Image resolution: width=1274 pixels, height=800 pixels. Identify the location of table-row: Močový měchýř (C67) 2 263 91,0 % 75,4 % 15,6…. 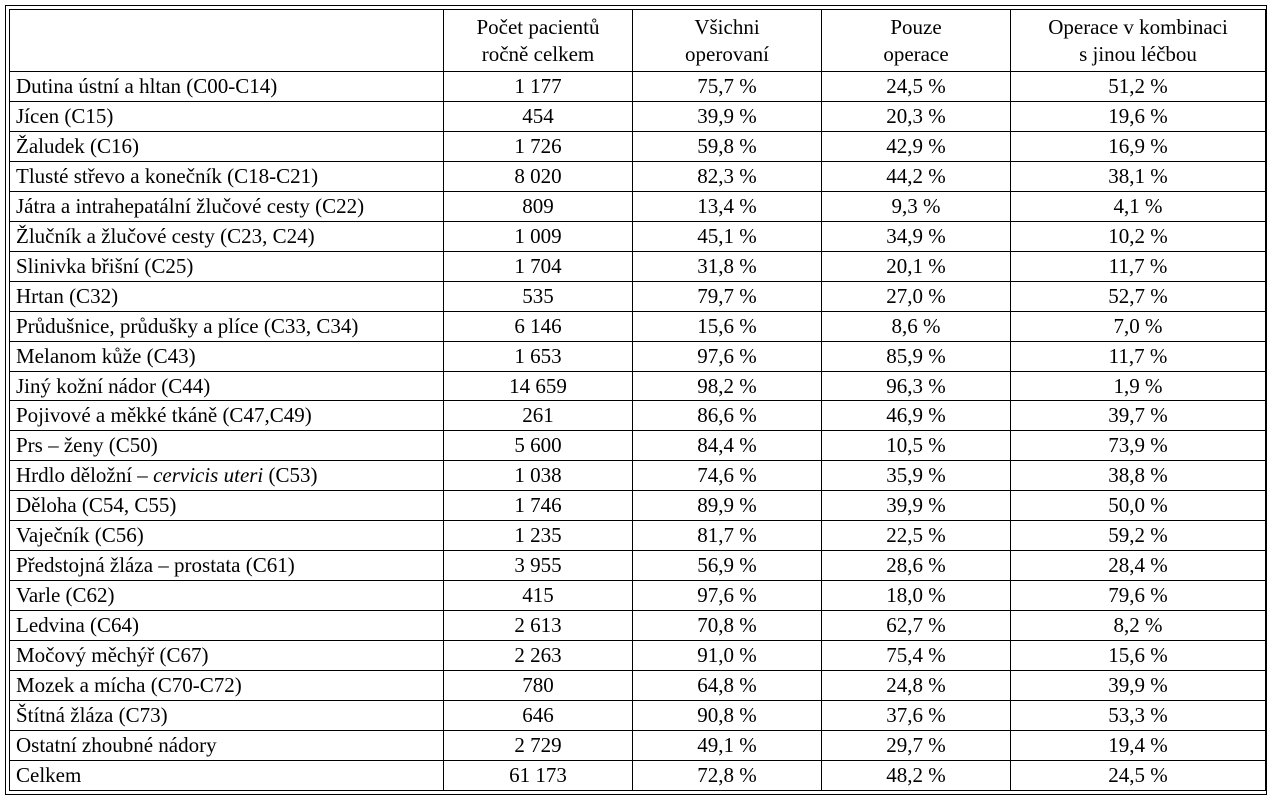
(637, 656).